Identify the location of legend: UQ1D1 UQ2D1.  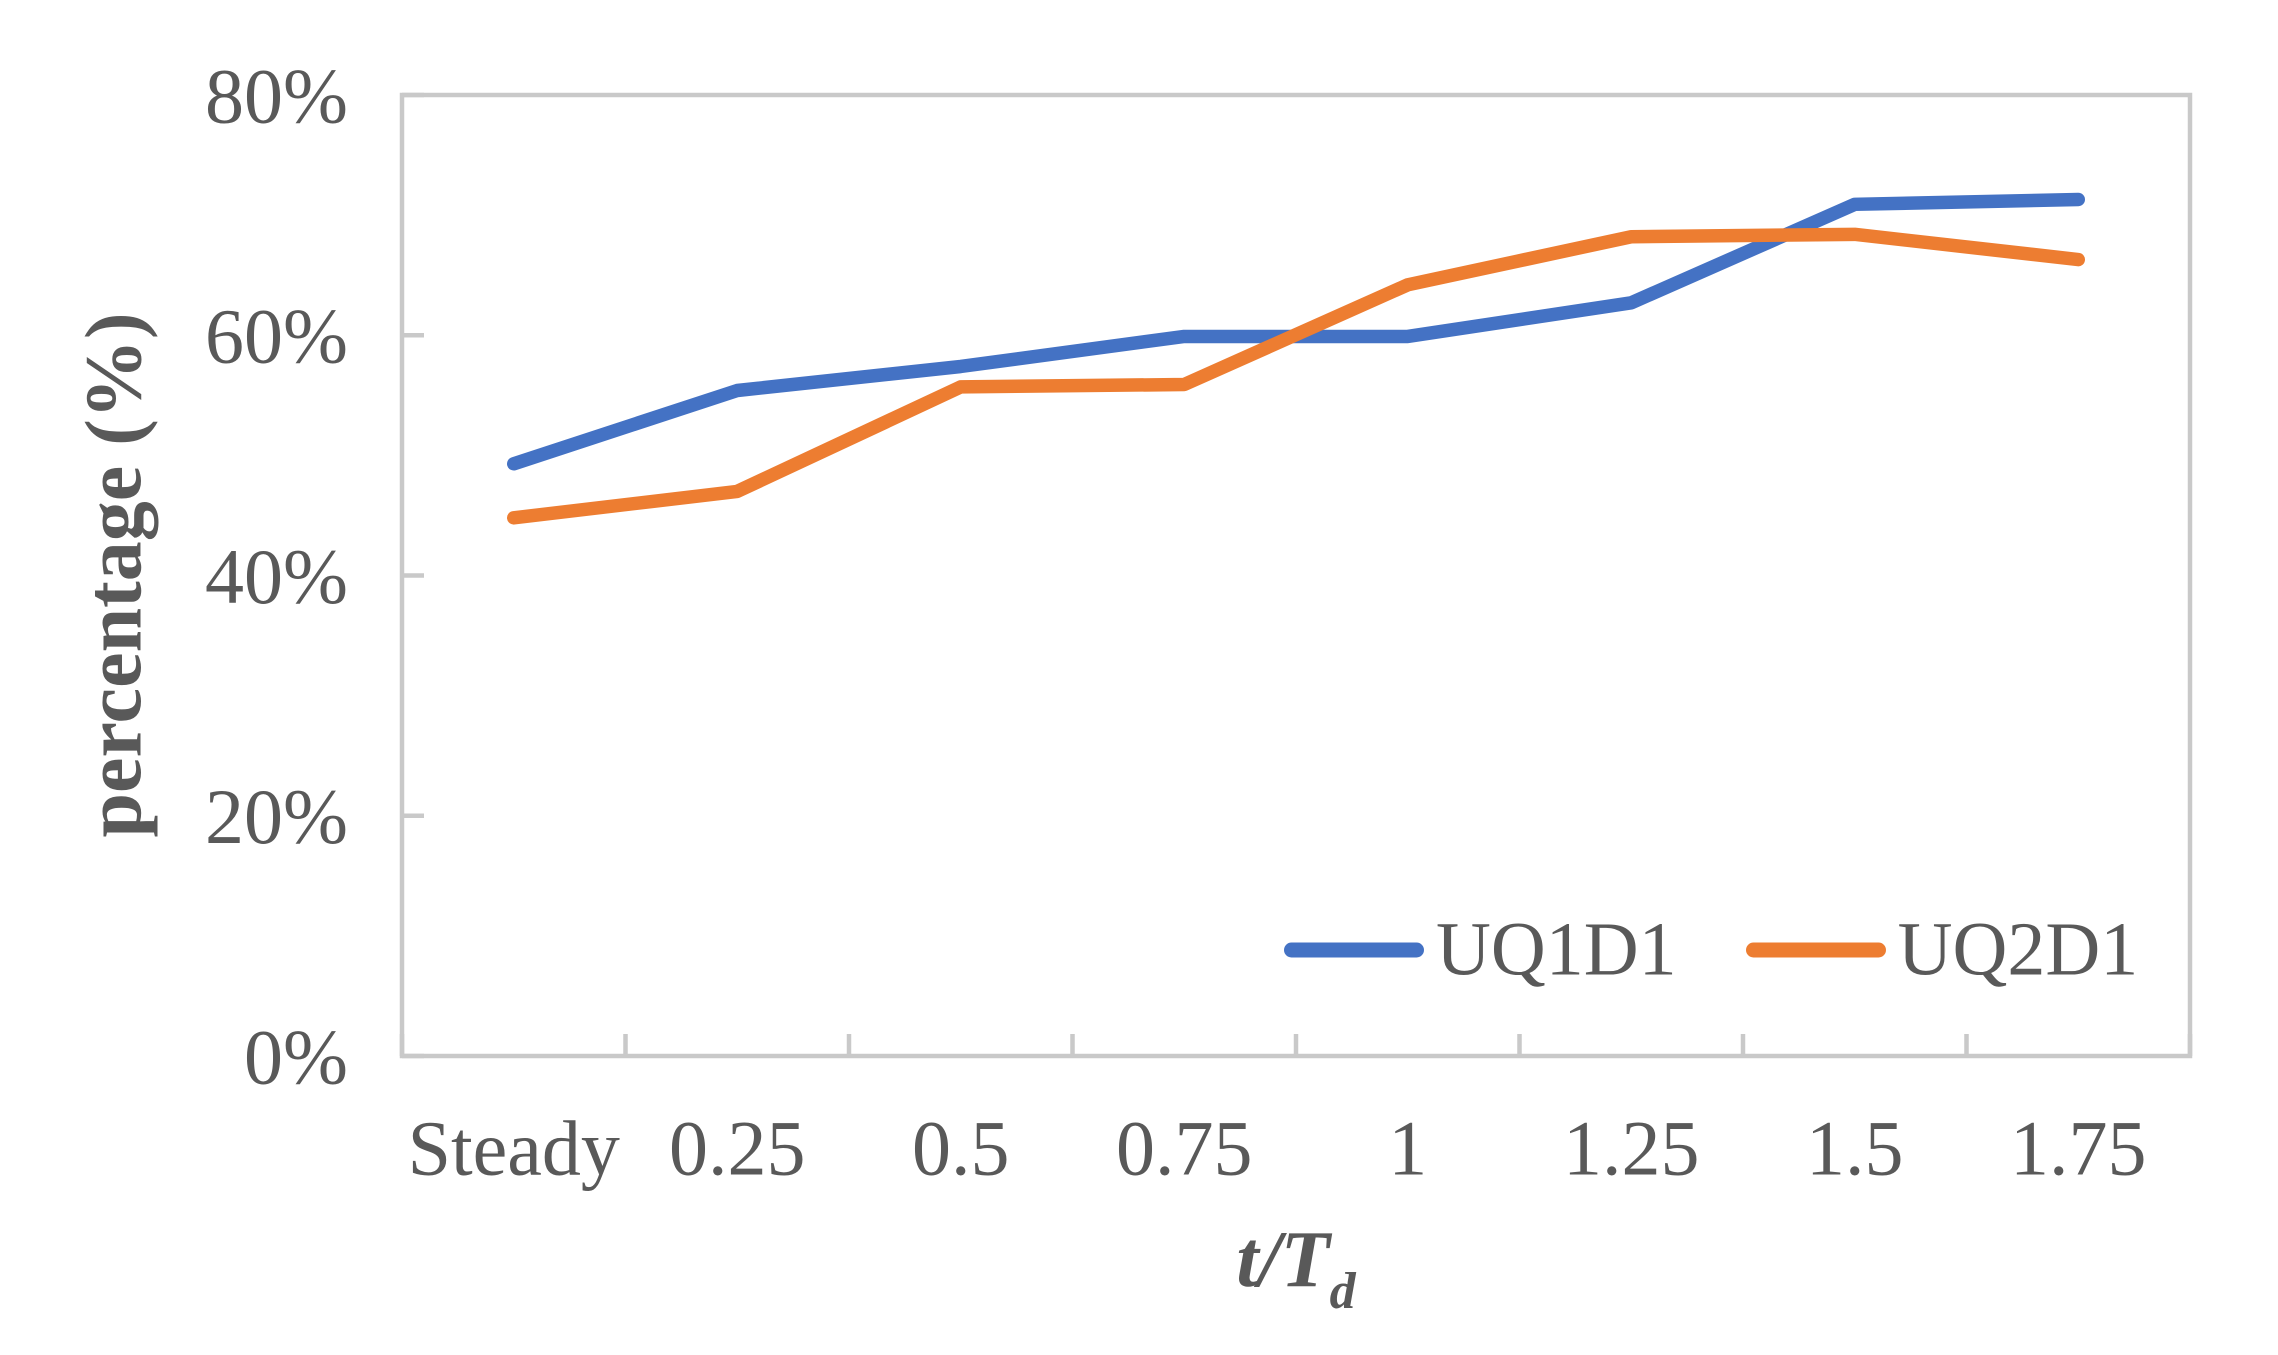
(1711, 950).